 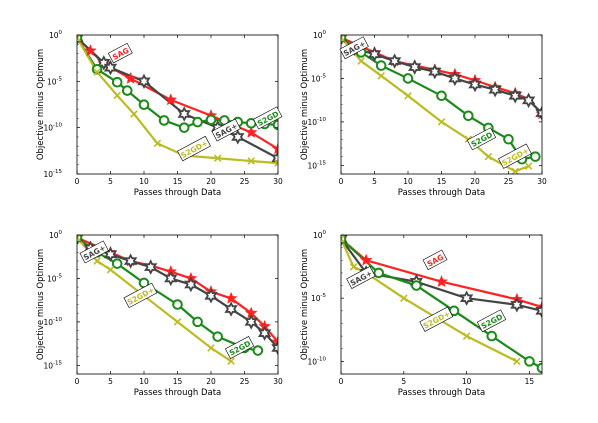 I want to click on y-tick-label: 10⁻¹⁵, so click(x=52, y=174).